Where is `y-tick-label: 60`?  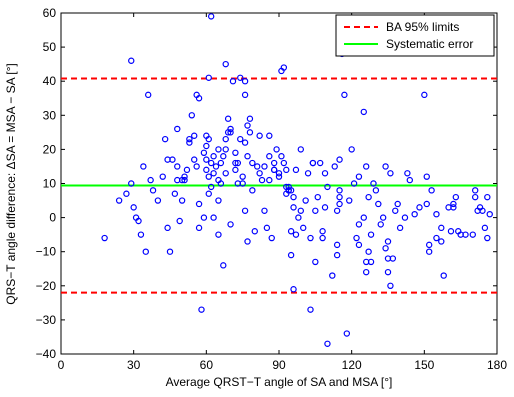
y-tick-label: 60 is located at coordinates (50, 13).